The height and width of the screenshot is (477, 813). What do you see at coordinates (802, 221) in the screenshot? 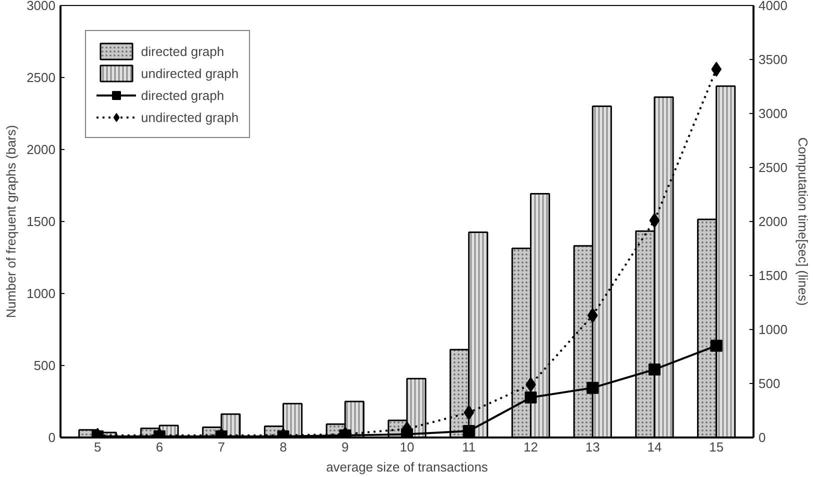
I see `y2-axis-title: Computation time[sec] (lines)` at bounding box center [802, 221].